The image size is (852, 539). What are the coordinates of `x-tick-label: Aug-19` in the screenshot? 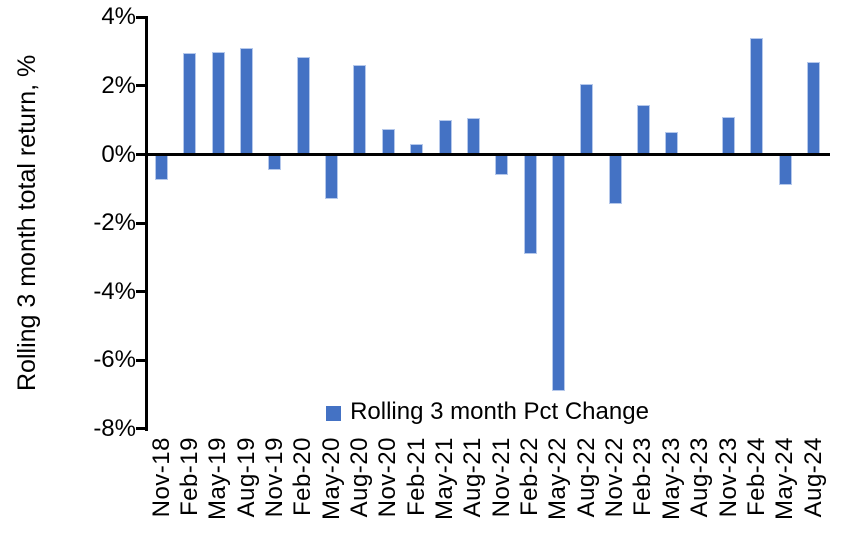 It's located at (246, 477).